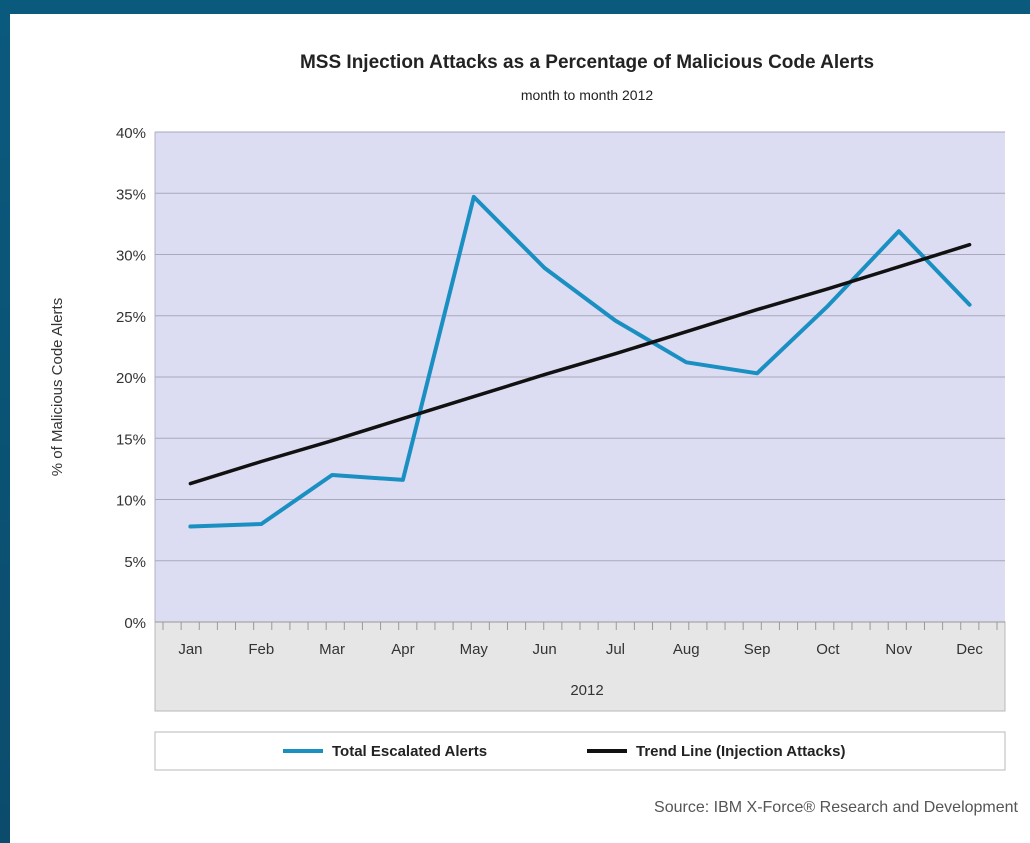 The height and width of the screenshot is (843, 1030). I want to click on legend-box, so click(580, 751).